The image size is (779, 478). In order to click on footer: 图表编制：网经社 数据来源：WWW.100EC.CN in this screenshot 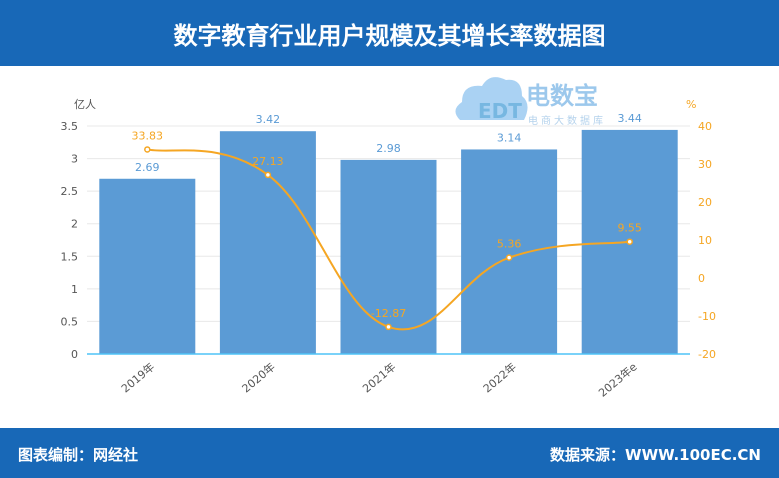, I will do `click(389, 453)`.